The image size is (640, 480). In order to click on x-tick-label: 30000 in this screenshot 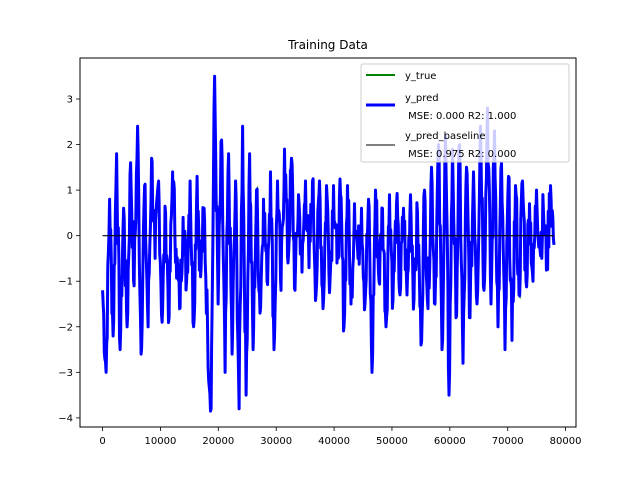, I will do `click(276, 441)`.